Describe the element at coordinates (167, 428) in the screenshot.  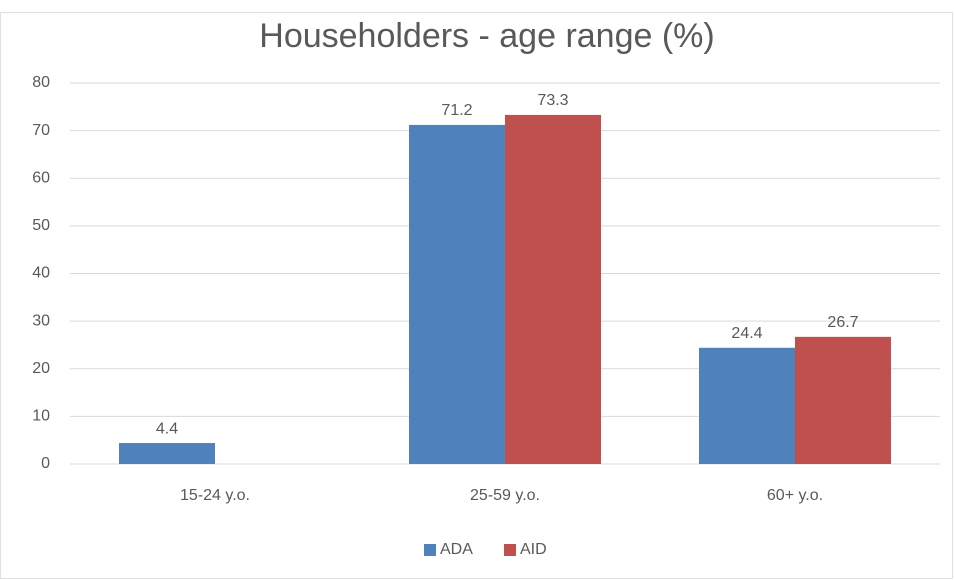
I see `data-label: 4.4` at that location.